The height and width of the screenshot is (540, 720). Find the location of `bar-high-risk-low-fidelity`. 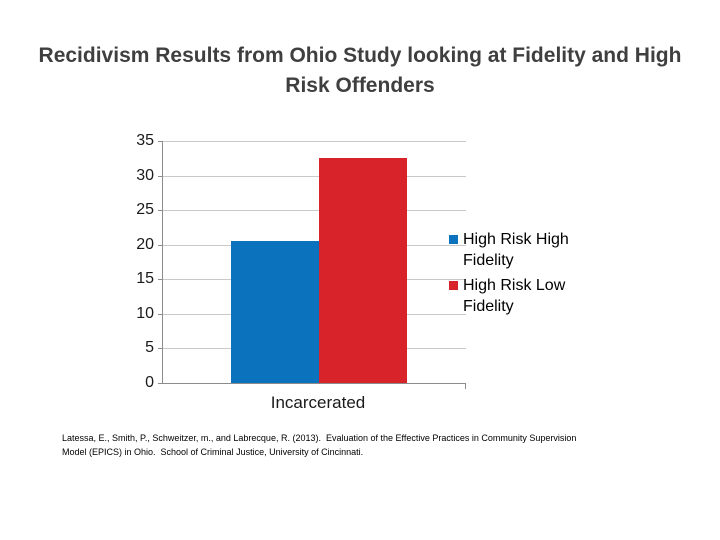

bar-high-risk-low-fidelity is located at coordinates (363, 270).